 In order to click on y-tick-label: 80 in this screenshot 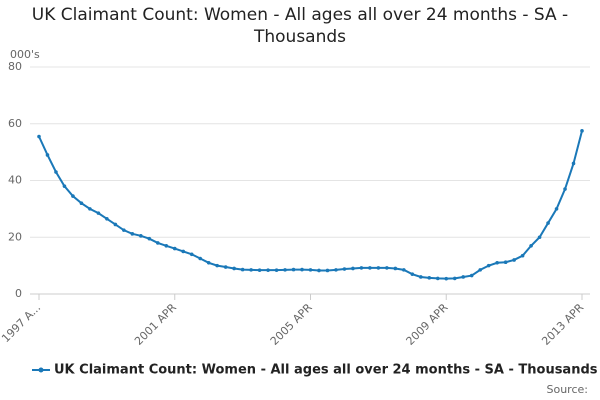, I will do `click(15, 66)`.